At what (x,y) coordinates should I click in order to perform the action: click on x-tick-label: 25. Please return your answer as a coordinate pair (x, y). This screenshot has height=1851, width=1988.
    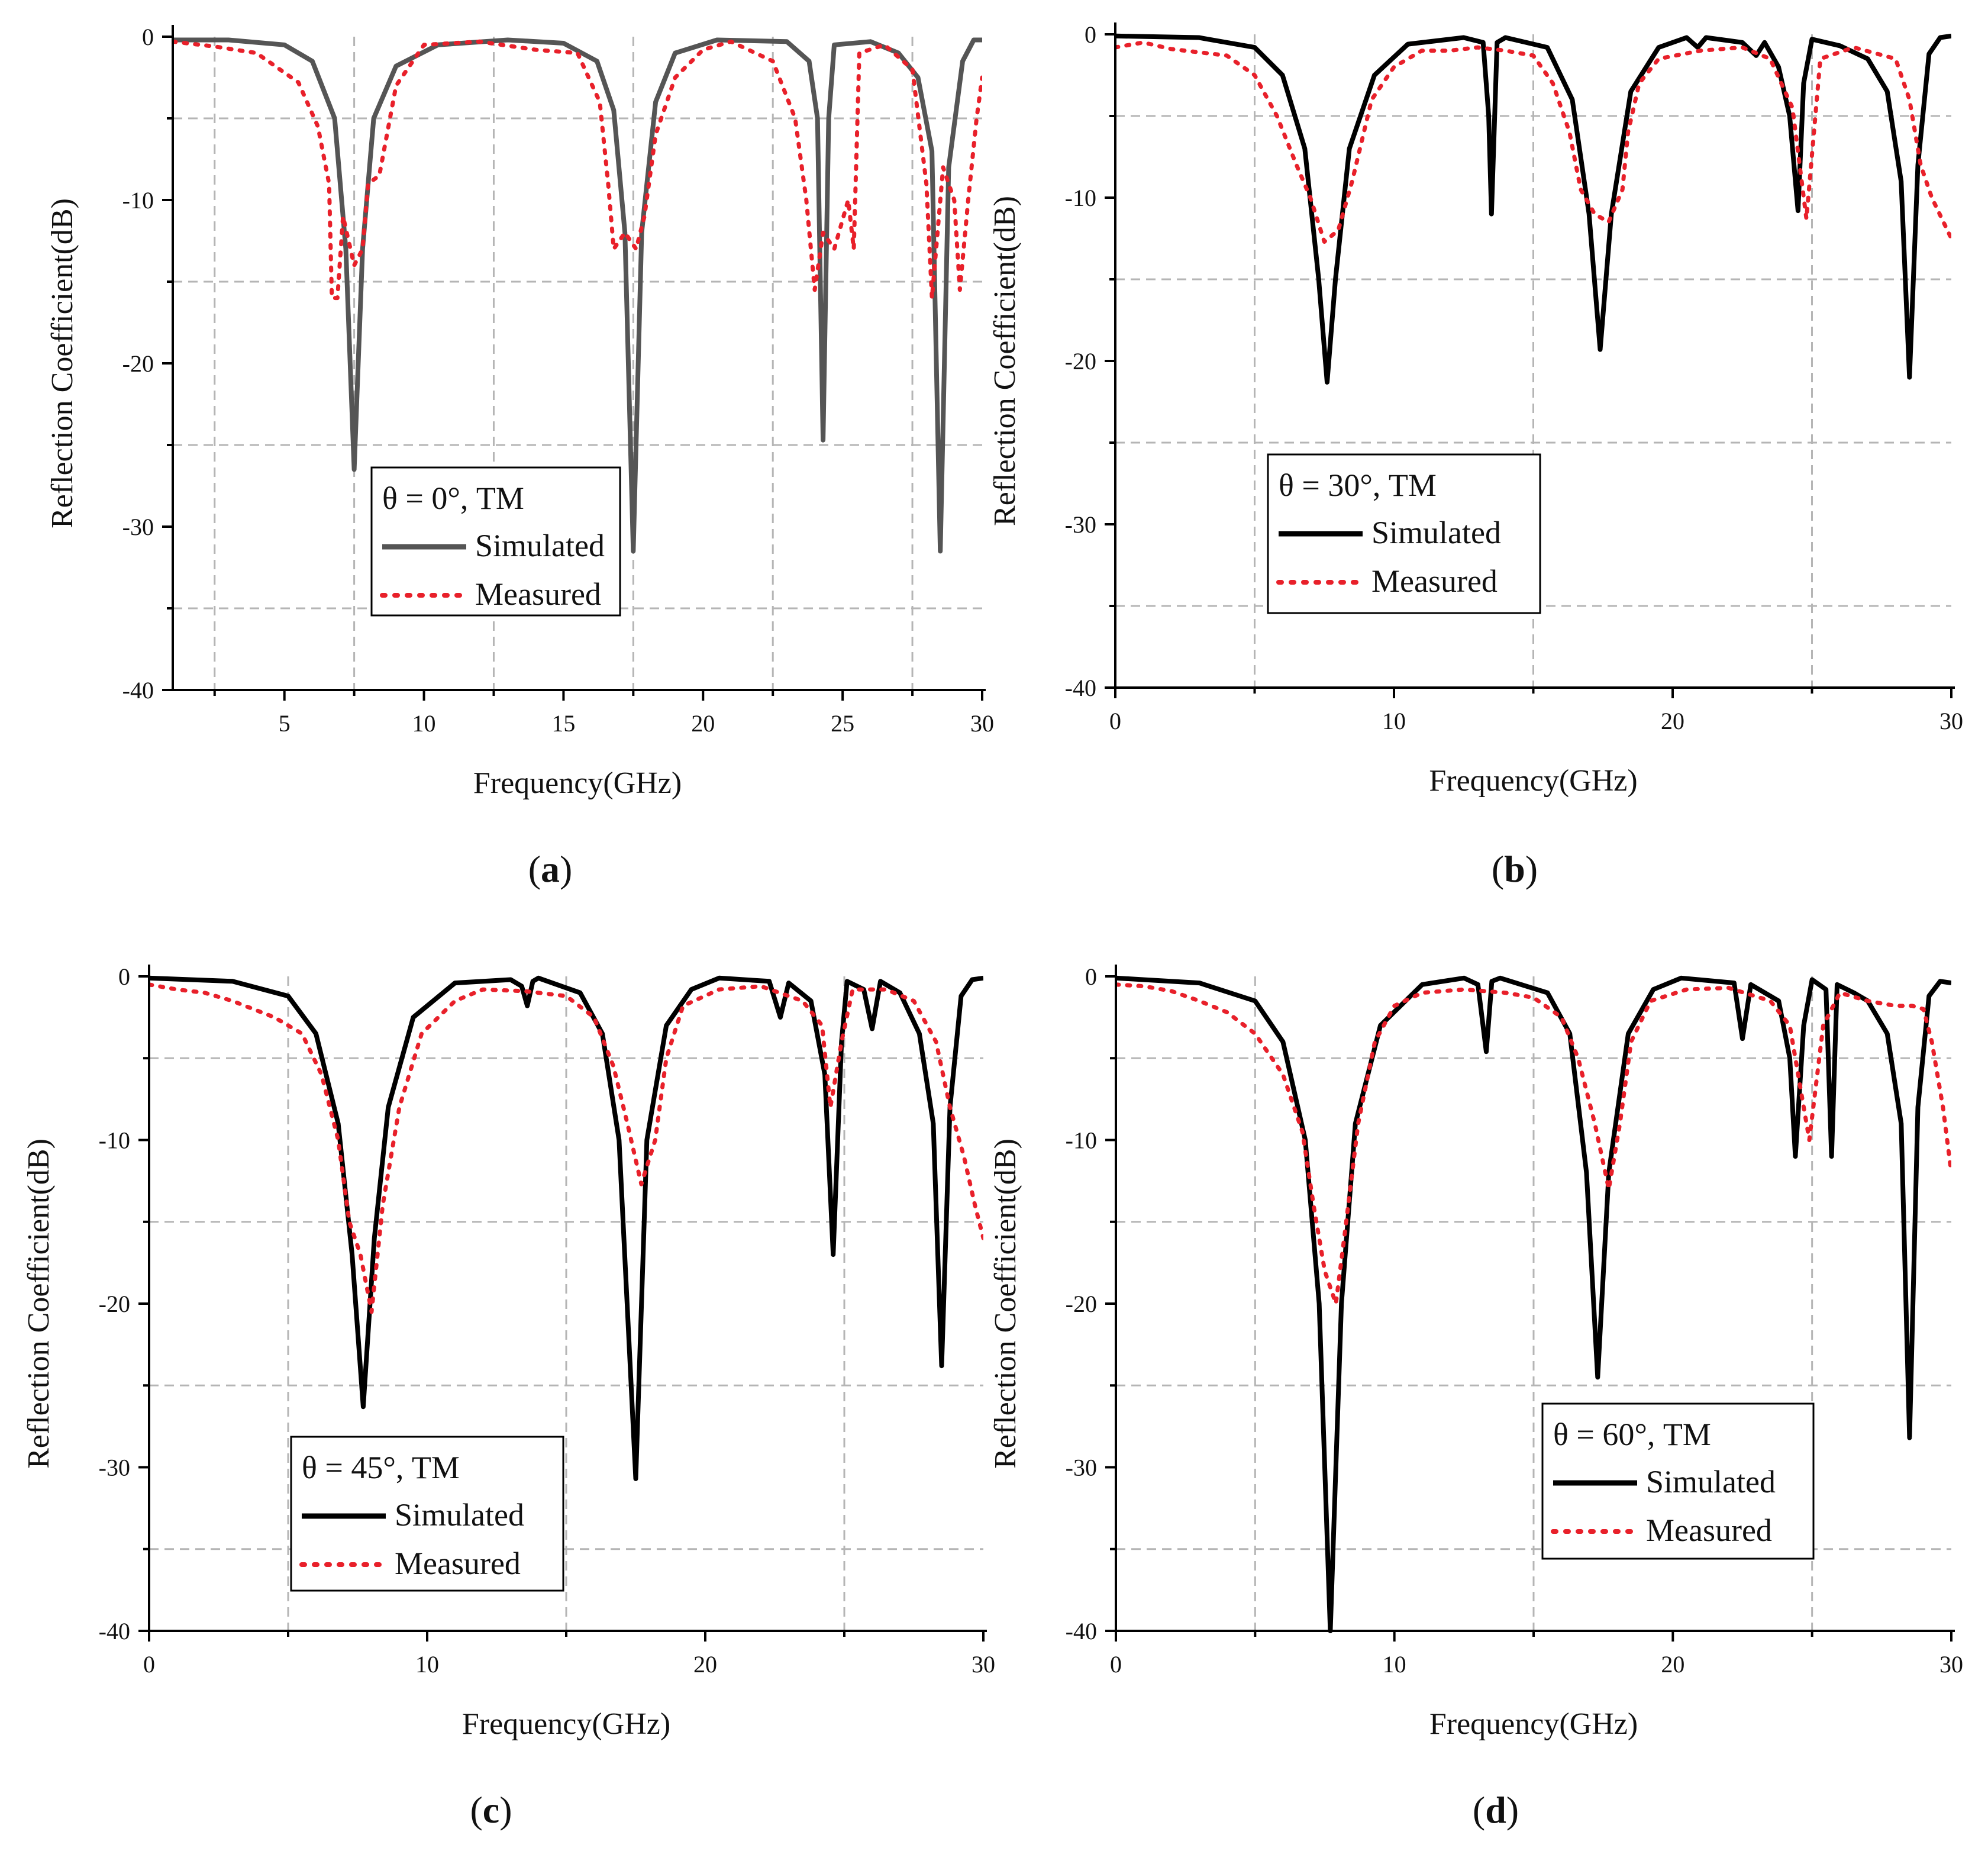
    Looking at the image, I should click on (842, 723).